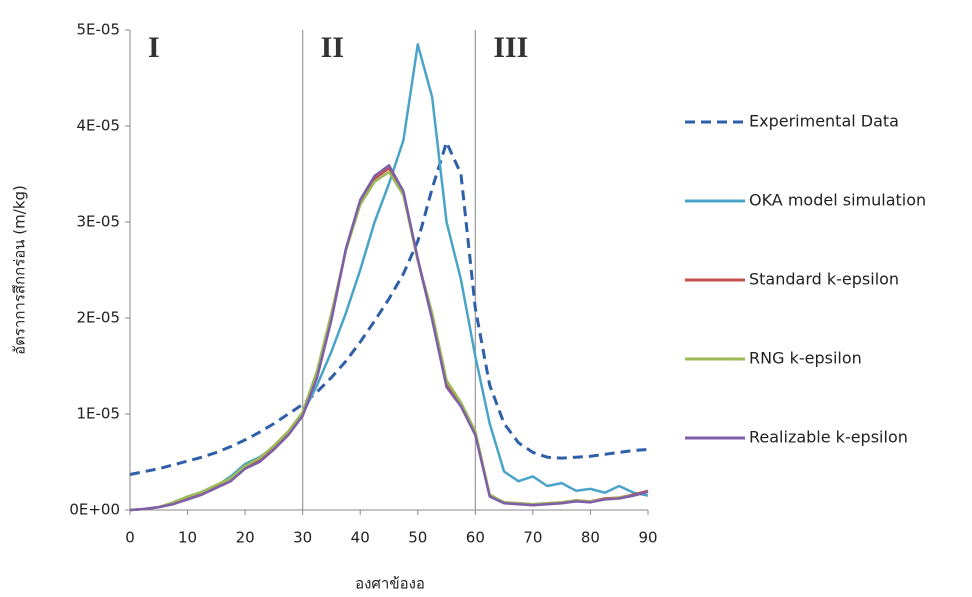 The width and height of the screenshot is (972, 597). I want to click on x-tick-label: 40, so click(360, 538).